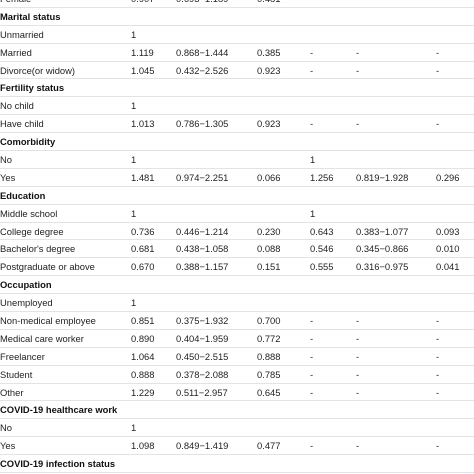 The image size is (474, 474). I want to click on section-header-row: Marital status, so click(237, 17).